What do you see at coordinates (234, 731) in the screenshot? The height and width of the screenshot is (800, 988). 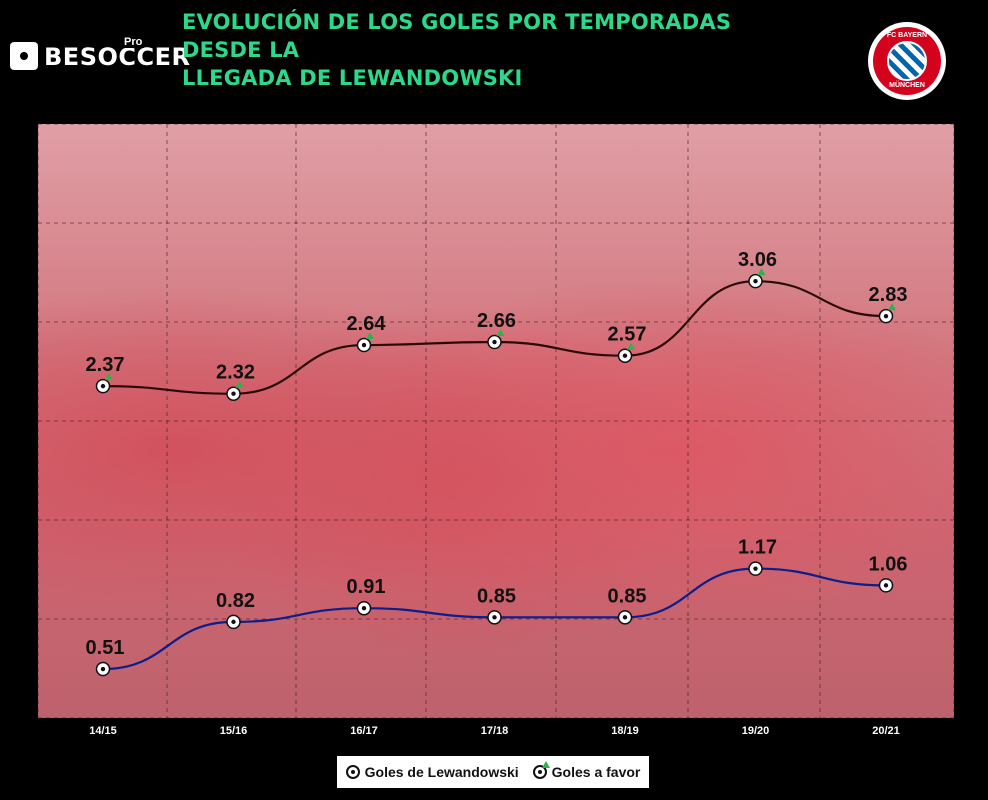 I see `x-tick-label-1: 15/16` at bounding box center [234, 731].